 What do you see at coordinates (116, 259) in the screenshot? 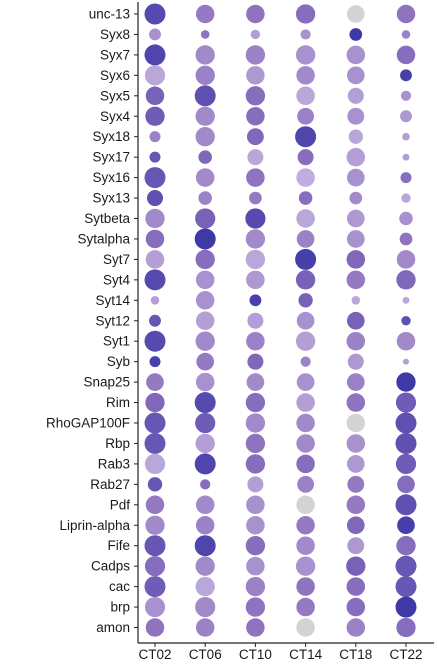
I see `y-tick-label: Syt7` at bounding box center [116, 259].